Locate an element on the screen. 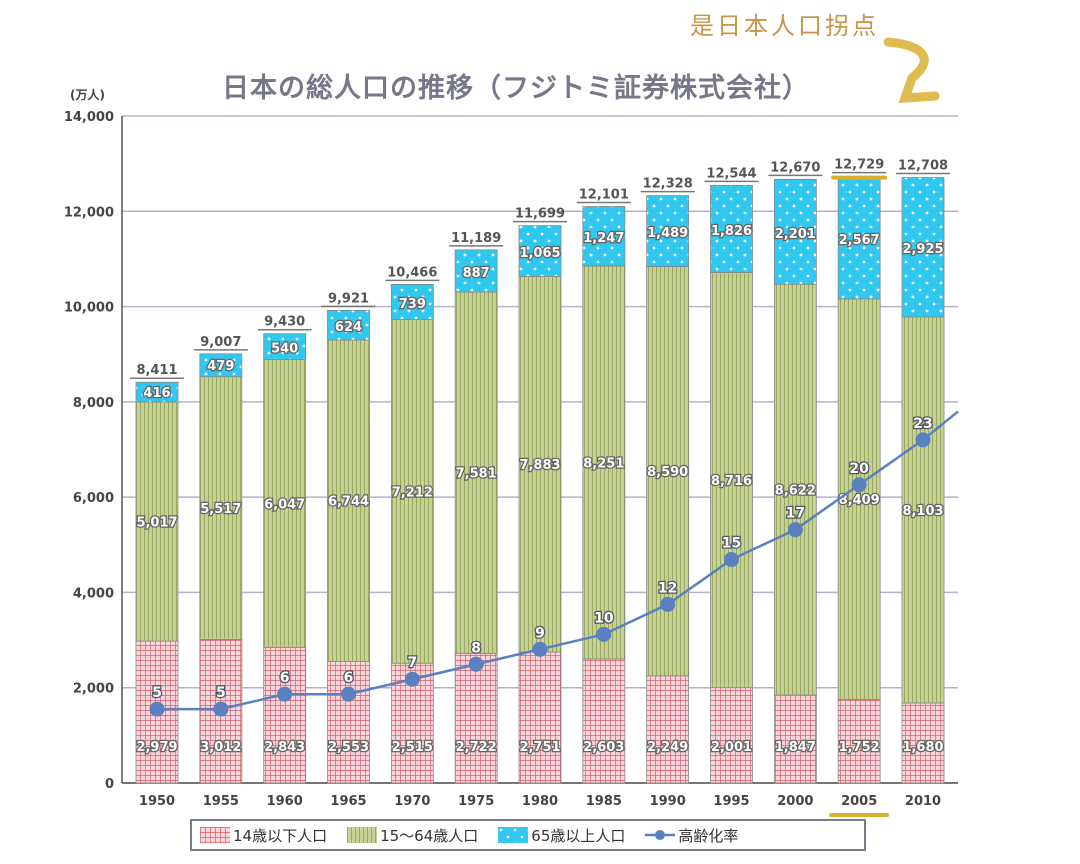  x-tick-label: 2010 is located at coordinates (923, 801).